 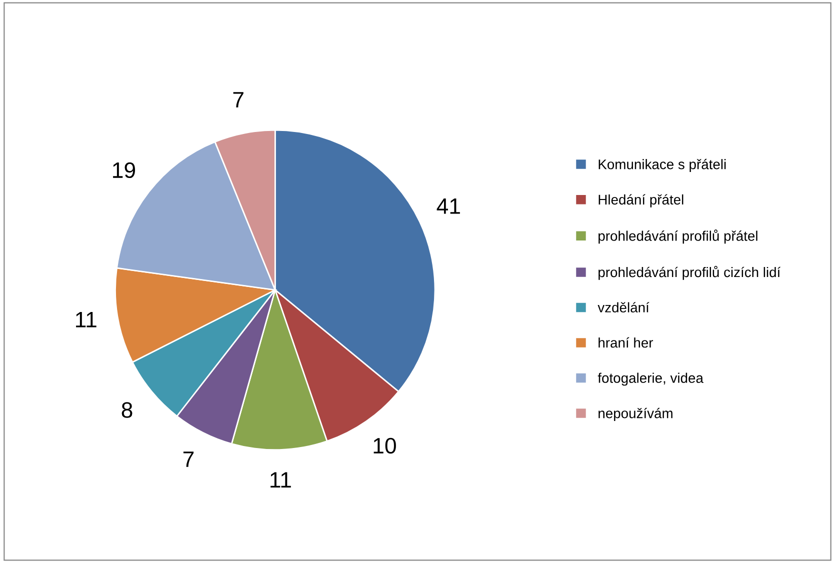 What do you see at coordinates (641, 201) in the screenshot?
I see `legend-label: Hledání přátel` at bounding box center [641, 201].